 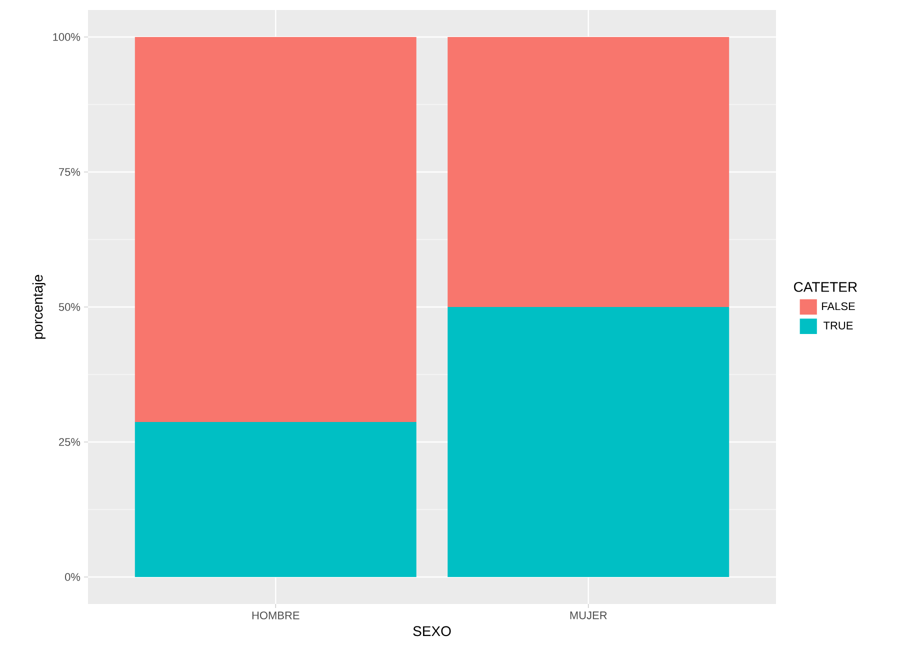 What do you see at coordinates (66, 37) in the screenshot?
I see `y-tick-label: 100%` at bounding box center [66, 37].